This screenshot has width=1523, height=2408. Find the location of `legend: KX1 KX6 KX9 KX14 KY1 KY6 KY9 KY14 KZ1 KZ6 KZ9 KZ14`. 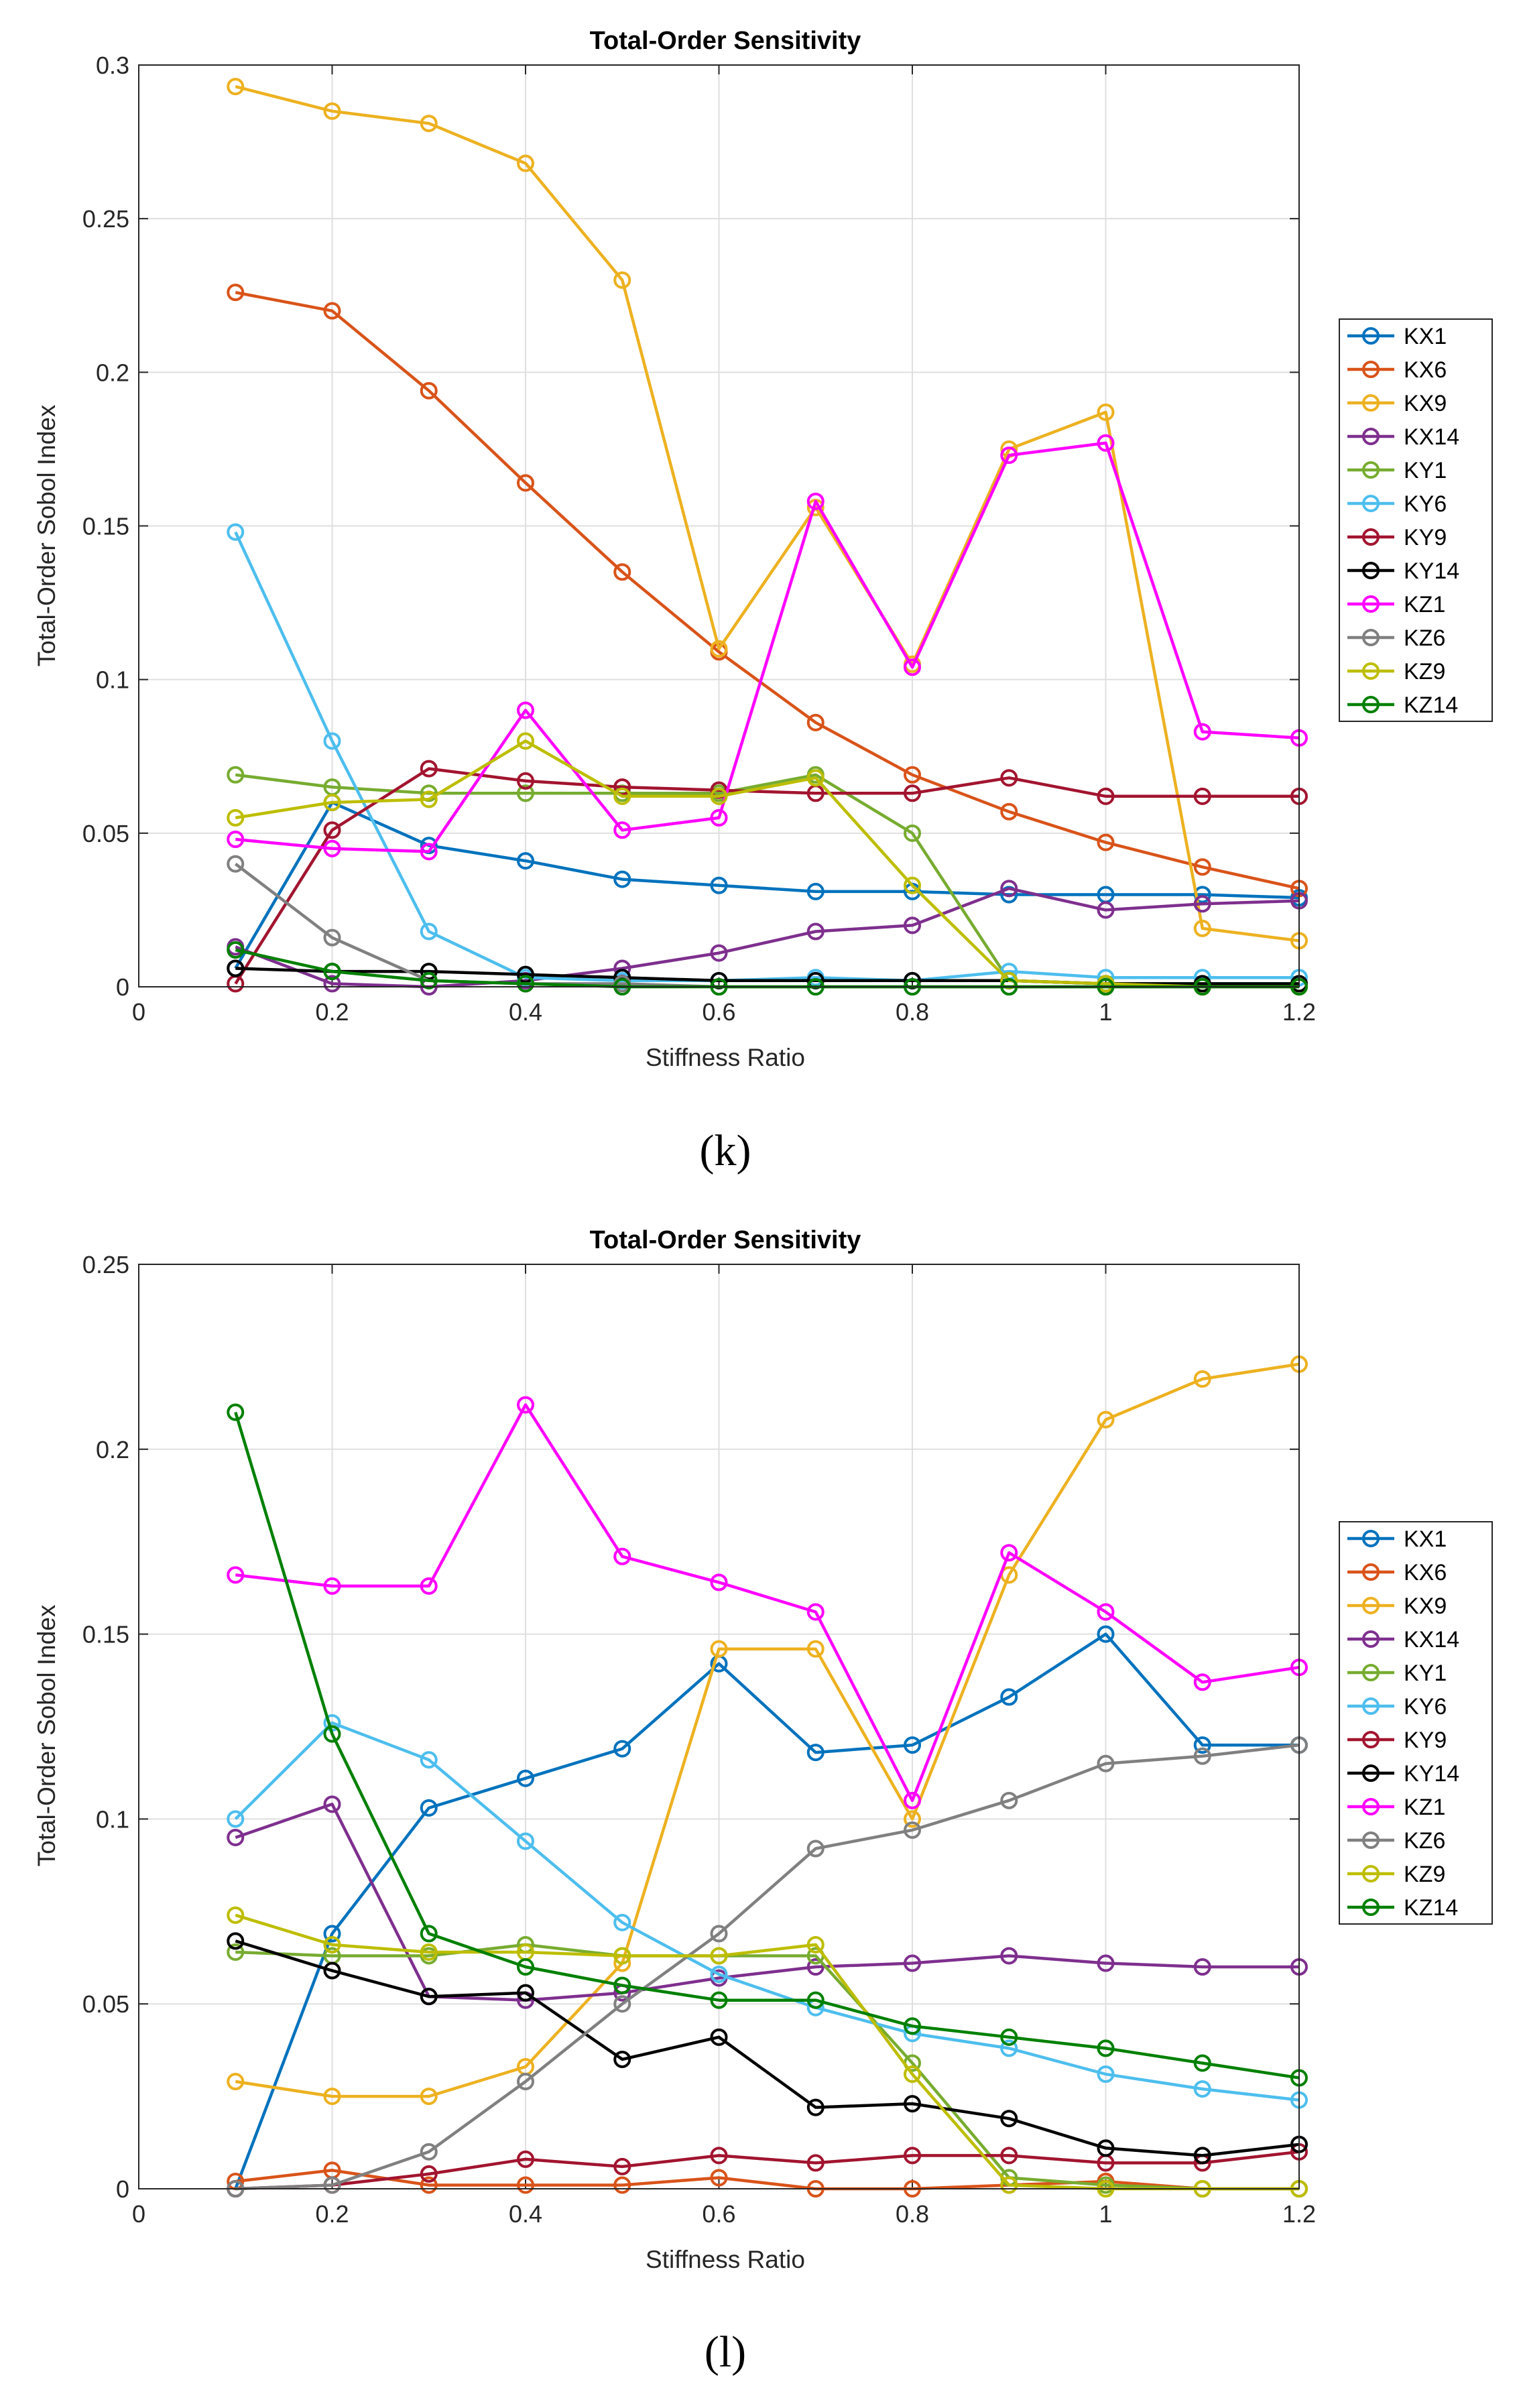

legend: KX1 KX6 KX9 KX14 KY1 KY6 KY9 KY14 KZ1 KZ6 KZ9 KZ14 is located at coordinates (1416, 1723).